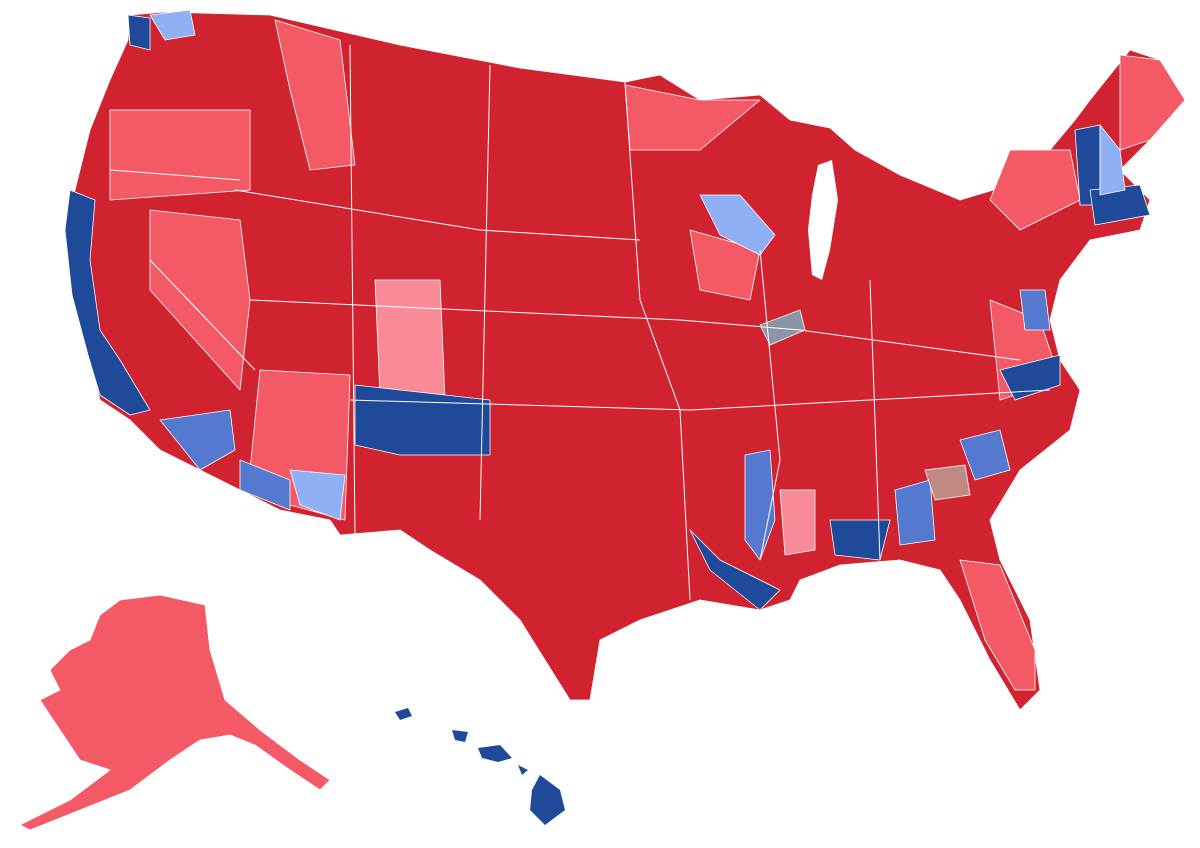  Describe the element at coordinates (823, 220) in the screenshot. I see `lake` at that location.